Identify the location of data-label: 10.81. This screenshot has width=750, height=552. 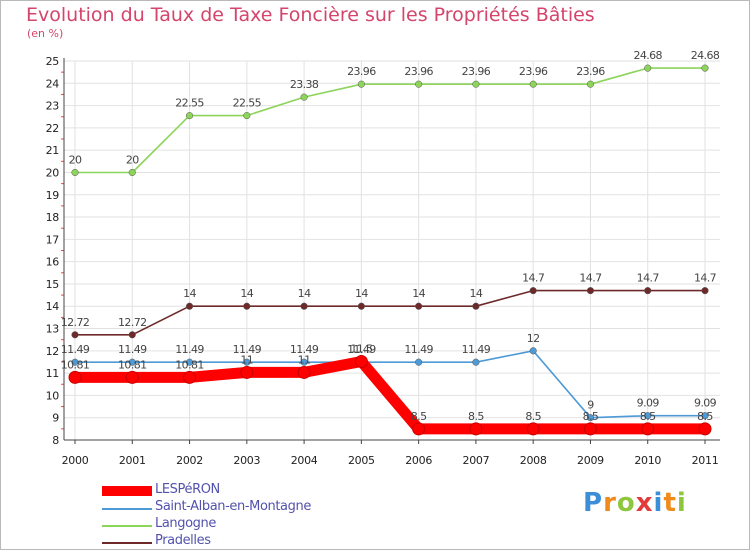
(132, 364).